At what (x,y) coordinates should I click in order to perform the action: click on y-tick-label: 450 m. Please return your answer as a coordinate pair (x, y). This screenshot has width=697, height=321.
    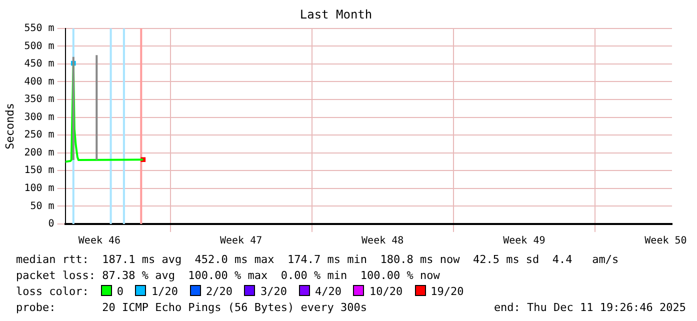
    Looking at the image, I should click on (39, 64).